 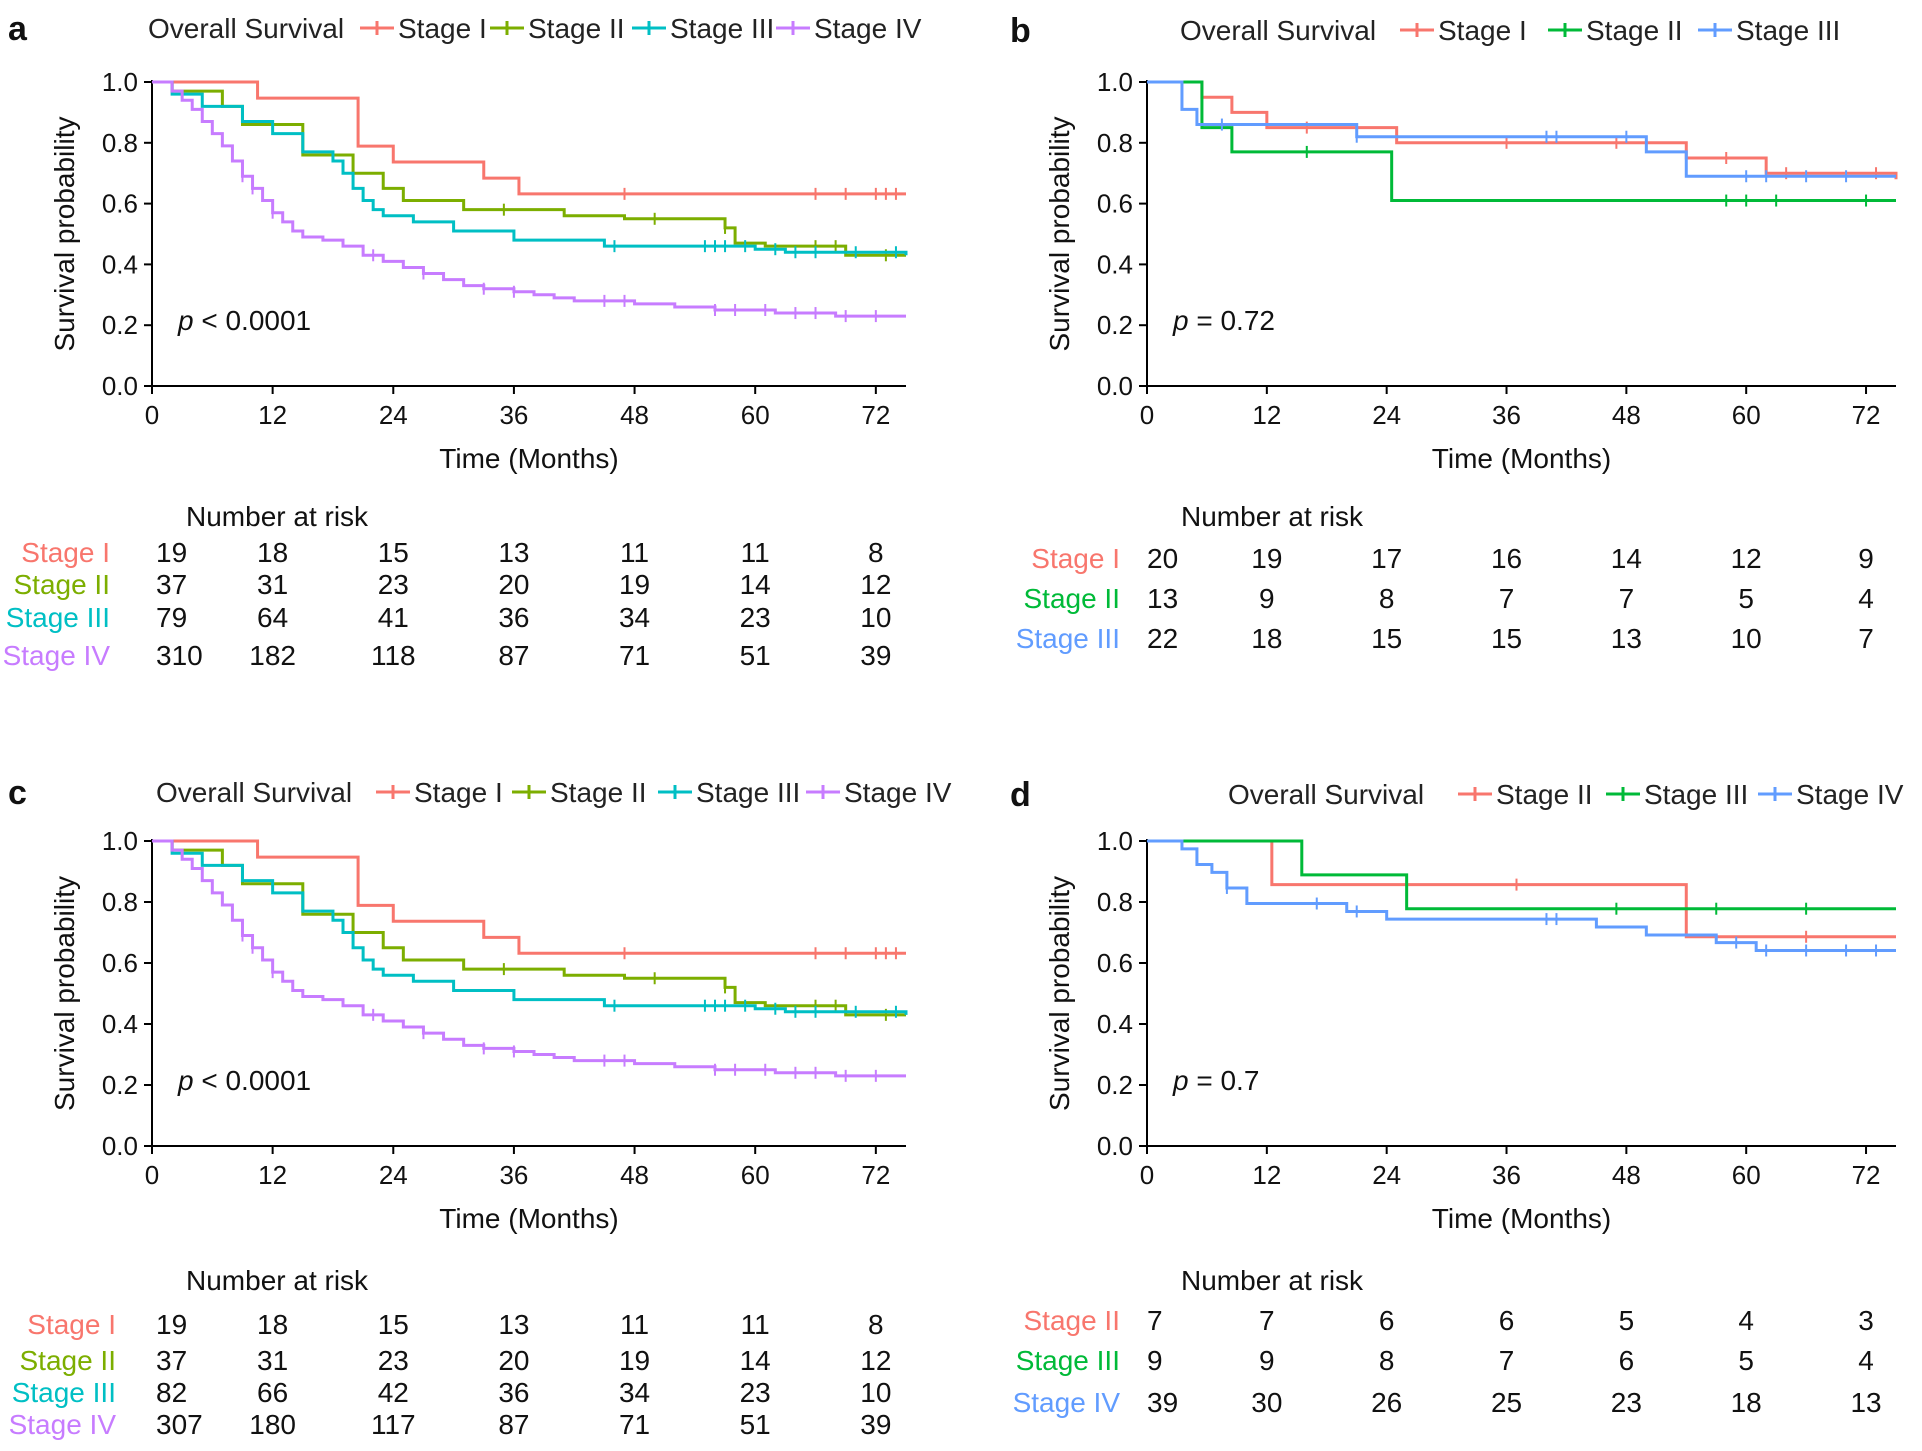 I want to click on risk-row: Stage II 37 31 23 20 19 14 12, so click(x=455, y=1360).